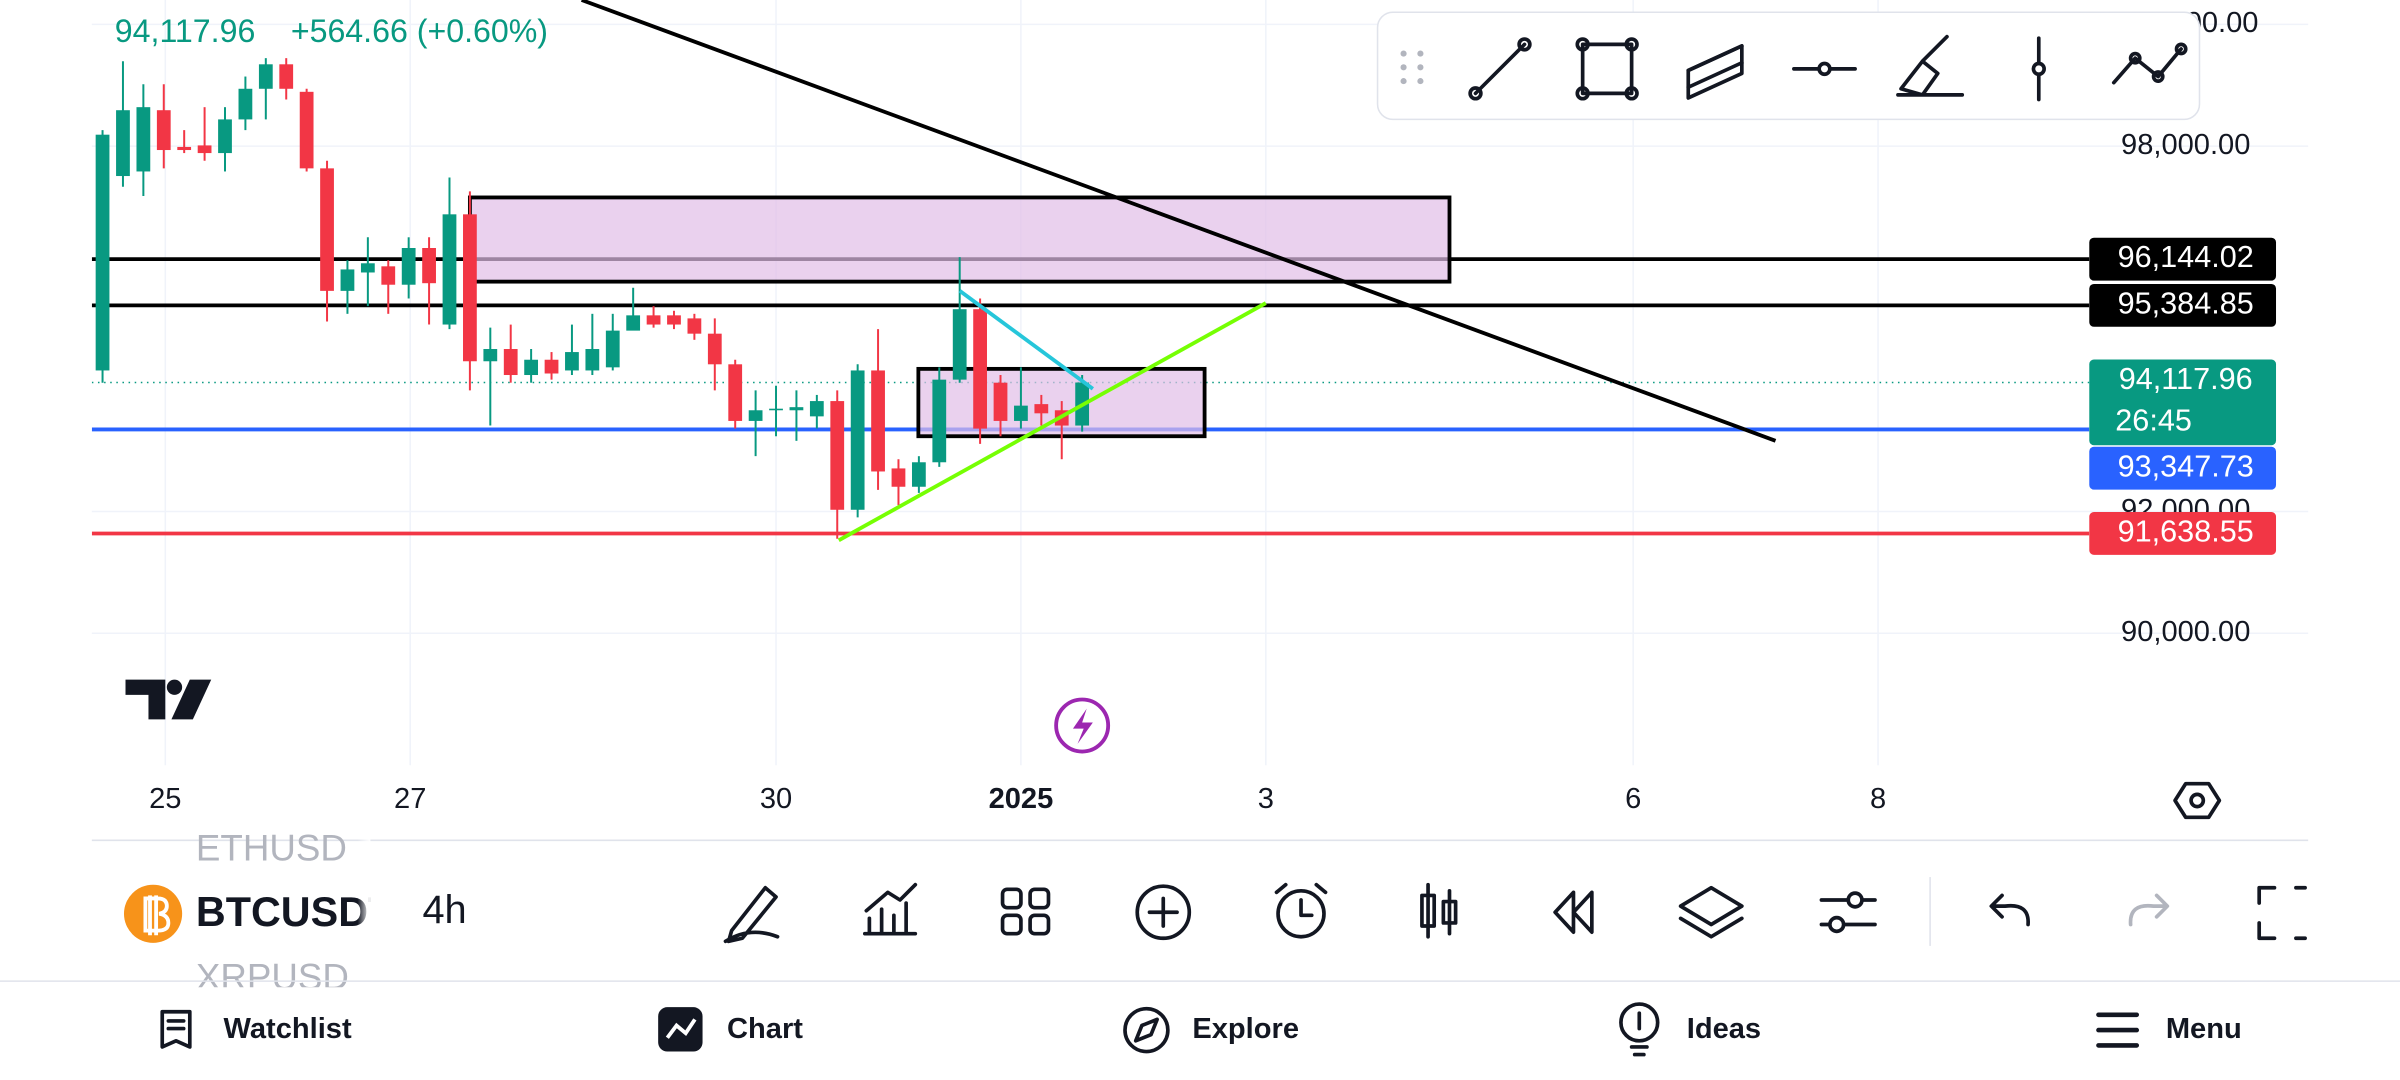  I want to click on vertical-line-tool, so click(2038, 69).